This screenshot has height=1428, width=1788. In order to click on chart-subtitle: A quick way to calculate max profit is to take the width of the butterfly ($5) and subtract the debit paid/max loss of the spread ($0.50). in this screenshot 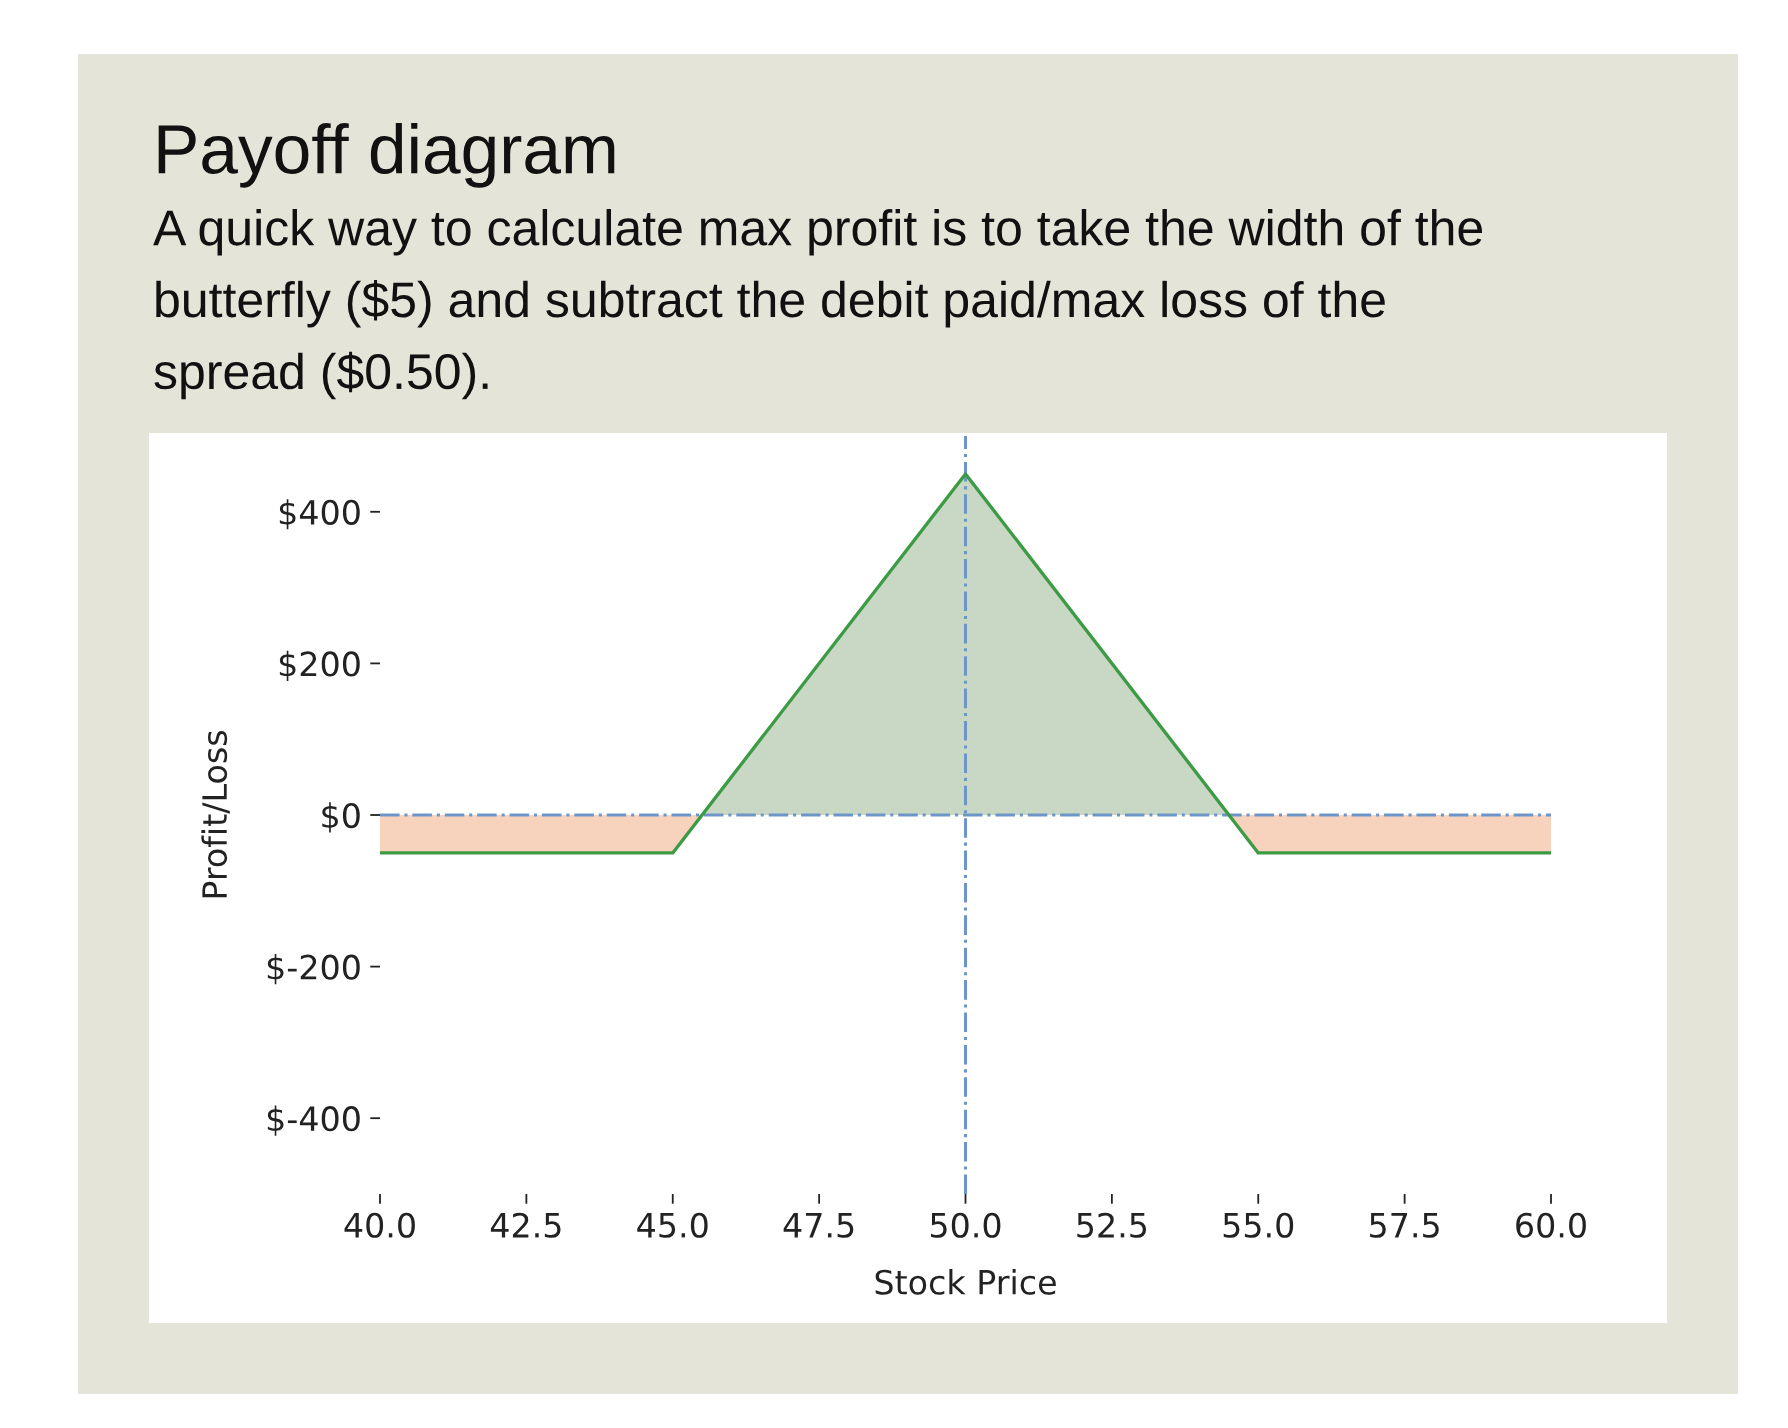, I will do `click(818, 304)`.